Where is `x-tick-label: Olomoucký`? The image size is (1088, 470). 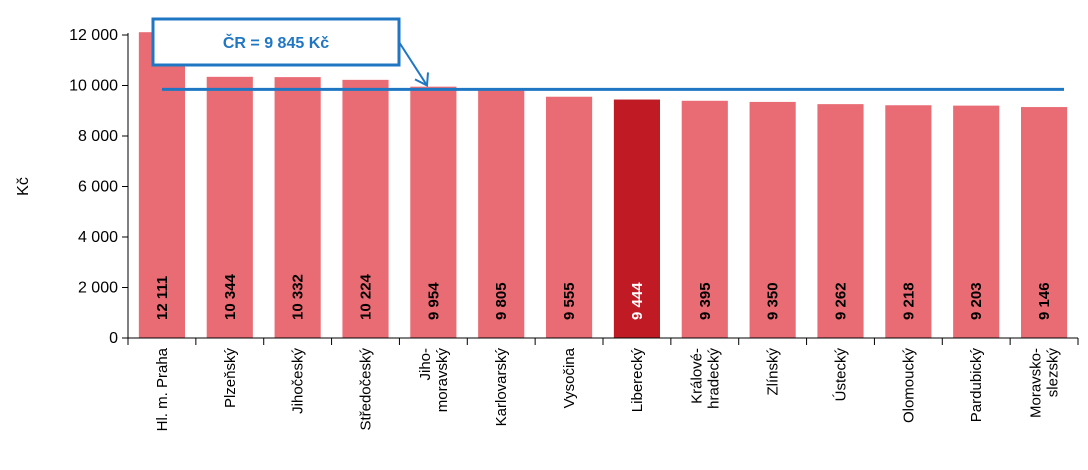
x-tick-label: Olomoucký is located at coordinates (908, 386).